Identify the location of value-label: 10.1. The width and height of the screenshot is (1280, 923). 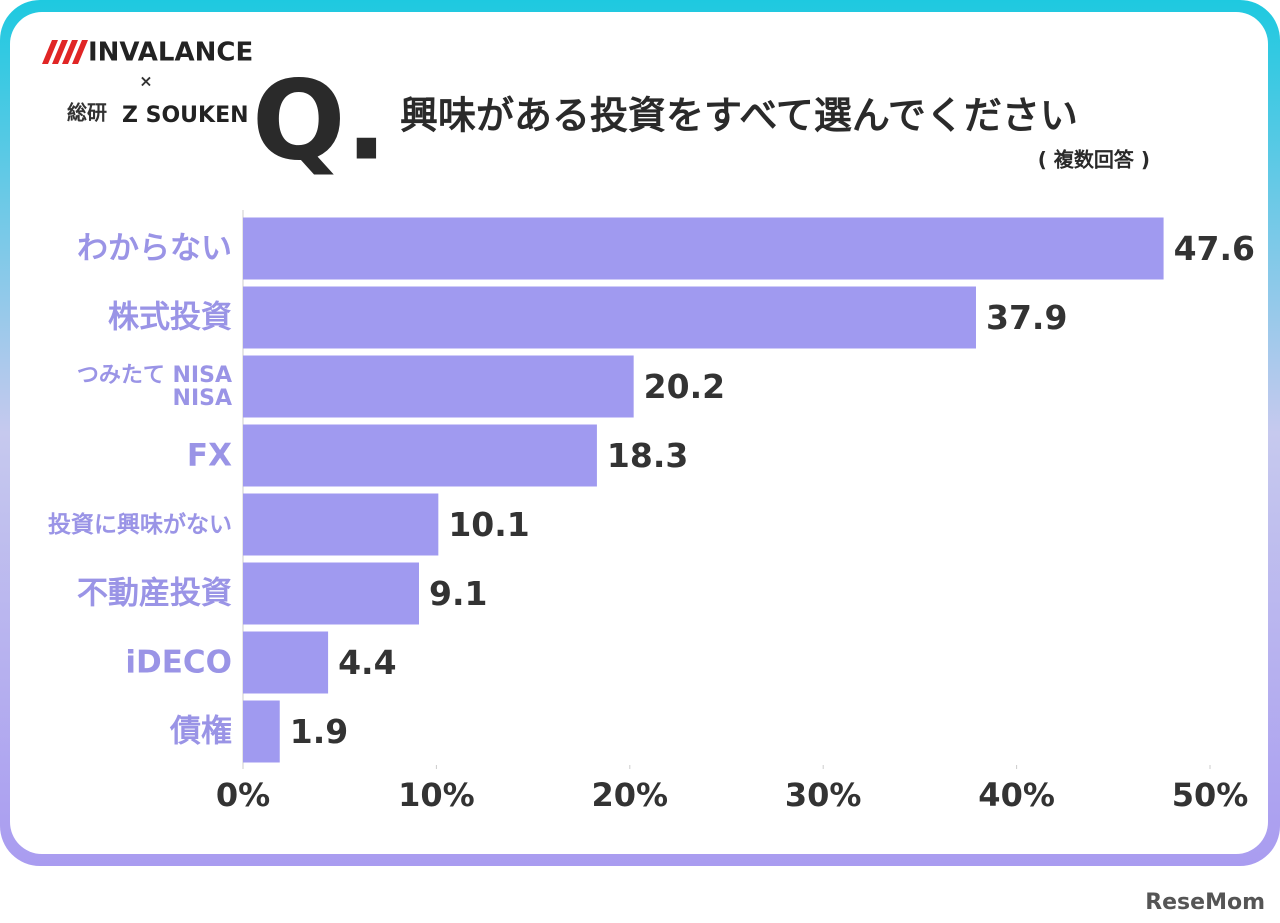
(488, 524).